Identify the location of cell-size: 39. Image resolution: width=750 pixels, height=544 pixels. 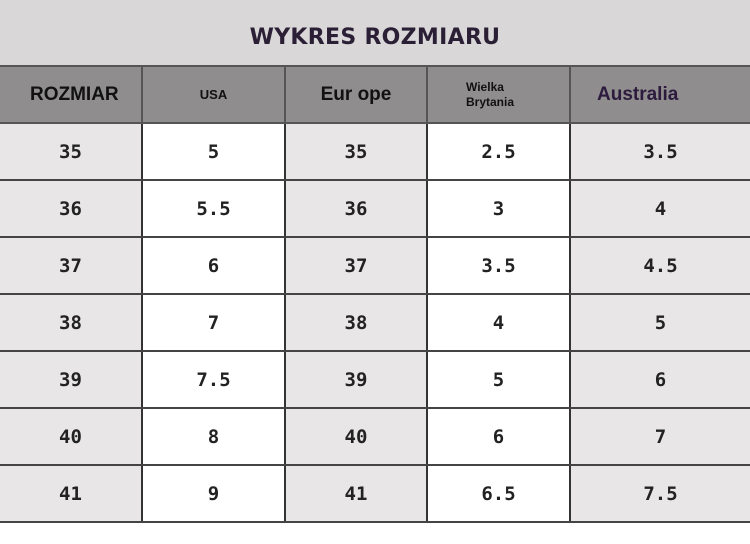
(71, 380).